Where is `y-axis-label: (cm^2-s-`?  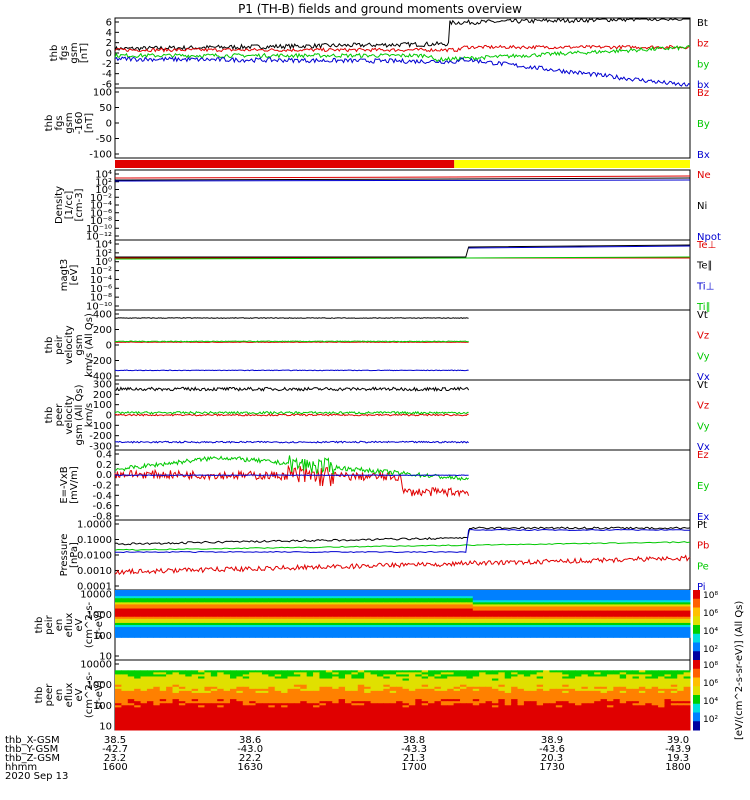
y-axis-label: (cm^2-s- is located at coordinates (89, 624).